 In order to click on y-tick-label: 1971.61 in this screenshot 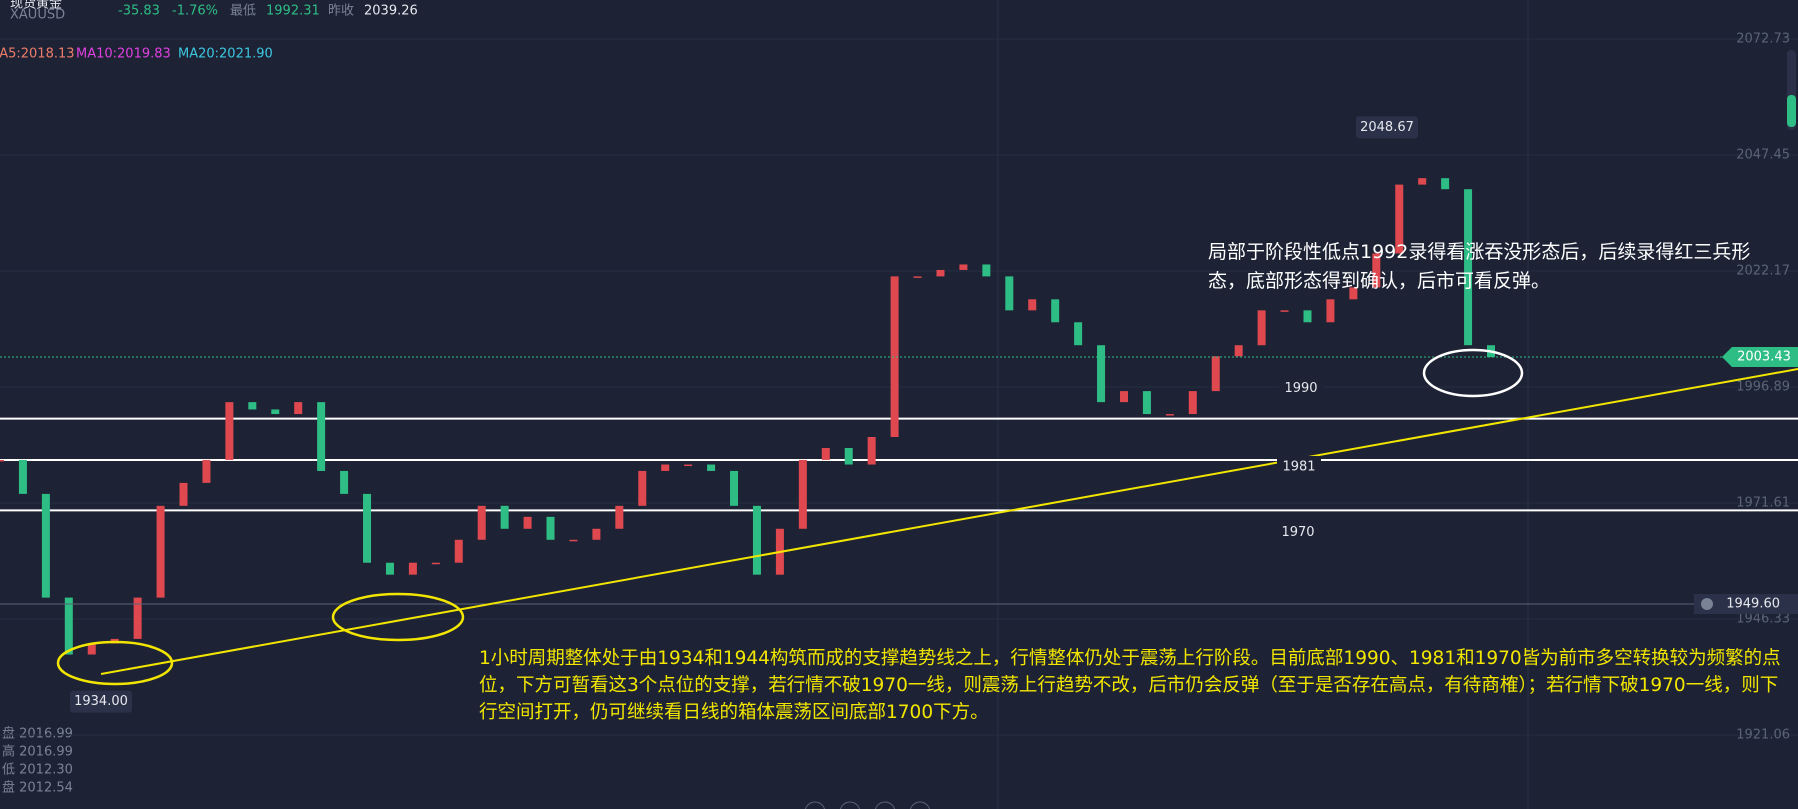, I will do `click(1763, 503)`.